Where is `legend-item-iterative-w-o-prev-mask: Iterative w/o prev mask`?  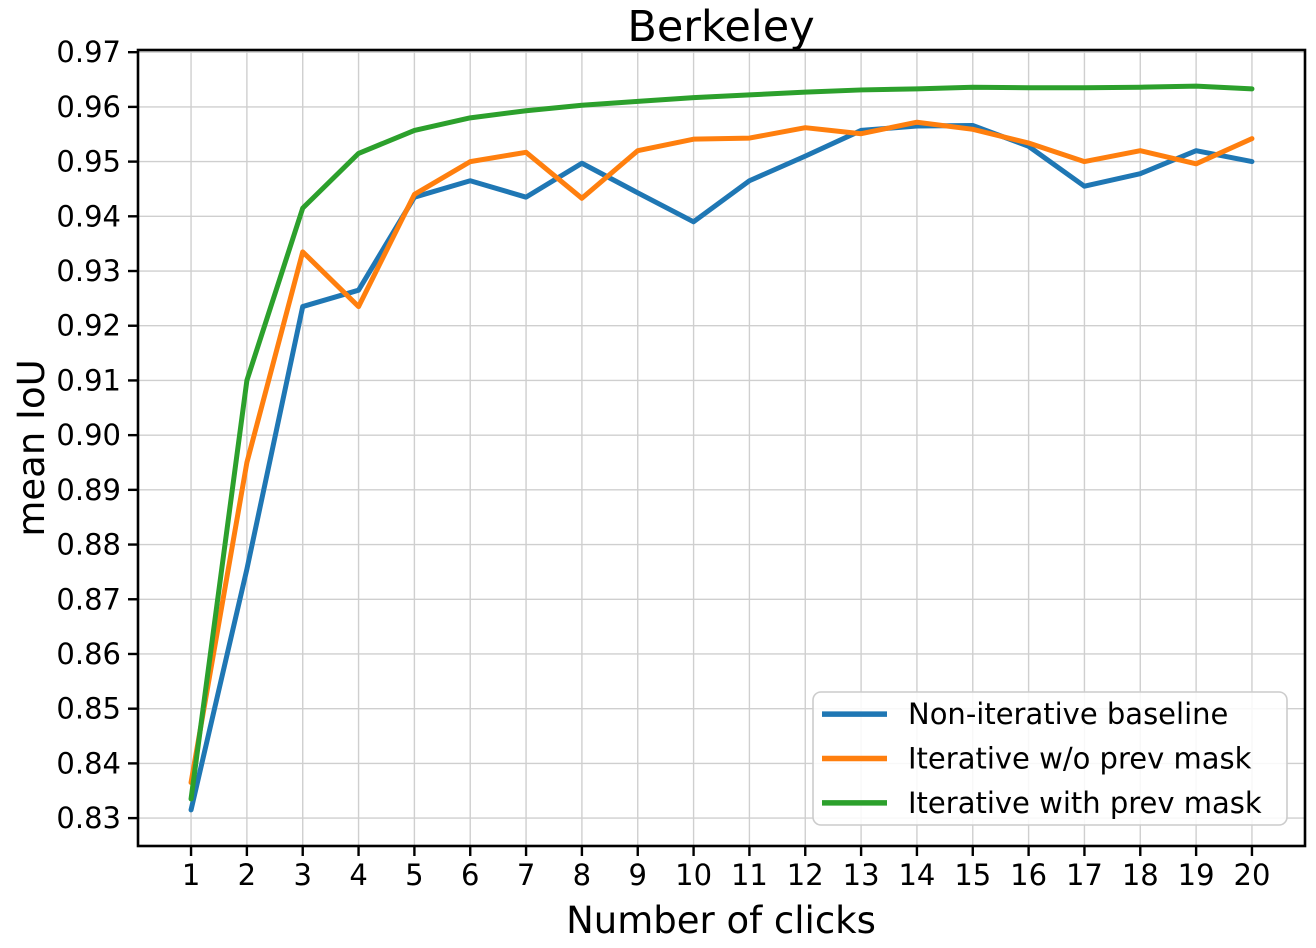
legend-item-iterative-w-o-prev-mask: Iterative w/o prev mask is located at coordinates (1037, 759).